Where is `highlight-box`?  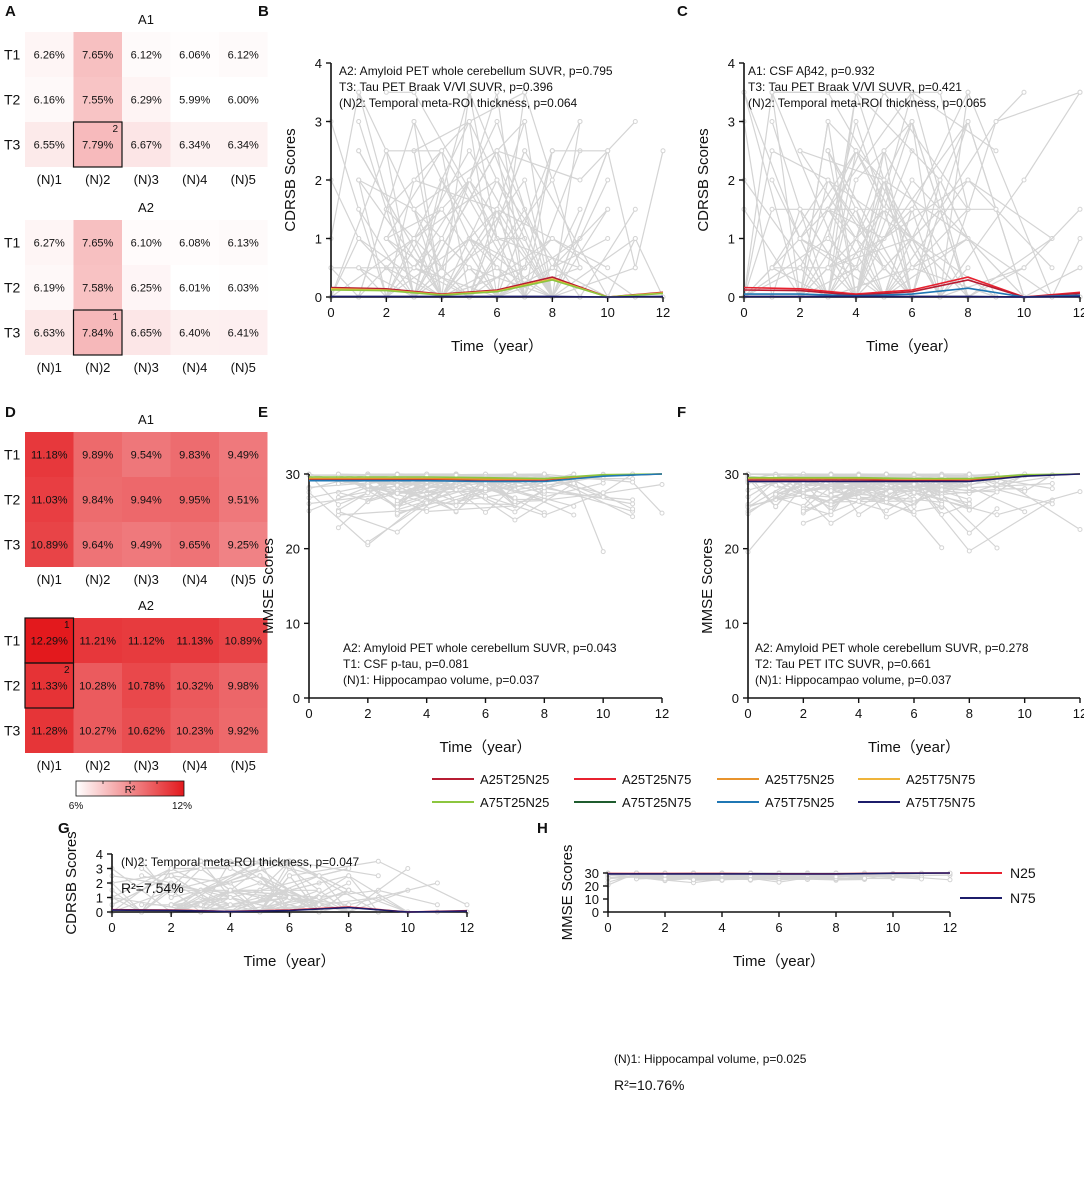 highlight-box is located at coordinates (97, 332).